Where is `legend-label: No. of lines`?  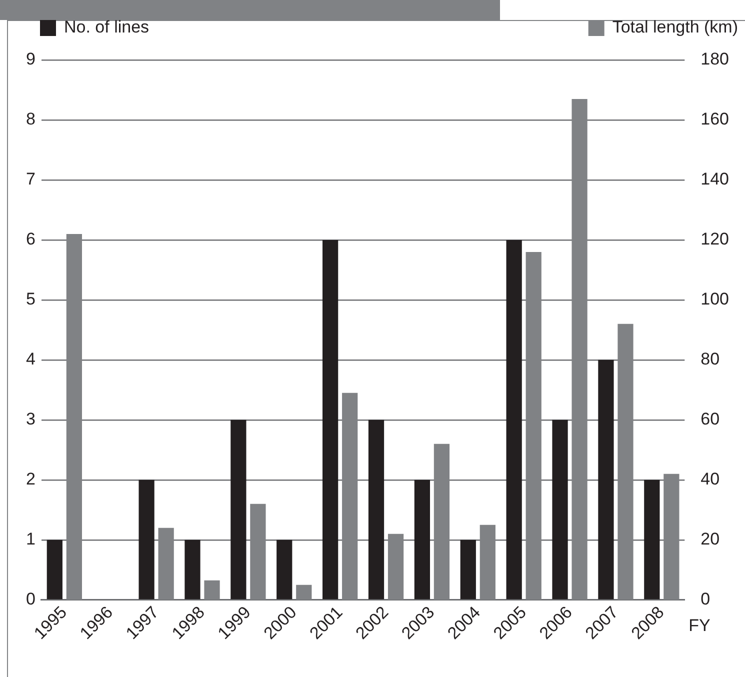
legend-label: No. of lines is located at coordinates (107, 27).